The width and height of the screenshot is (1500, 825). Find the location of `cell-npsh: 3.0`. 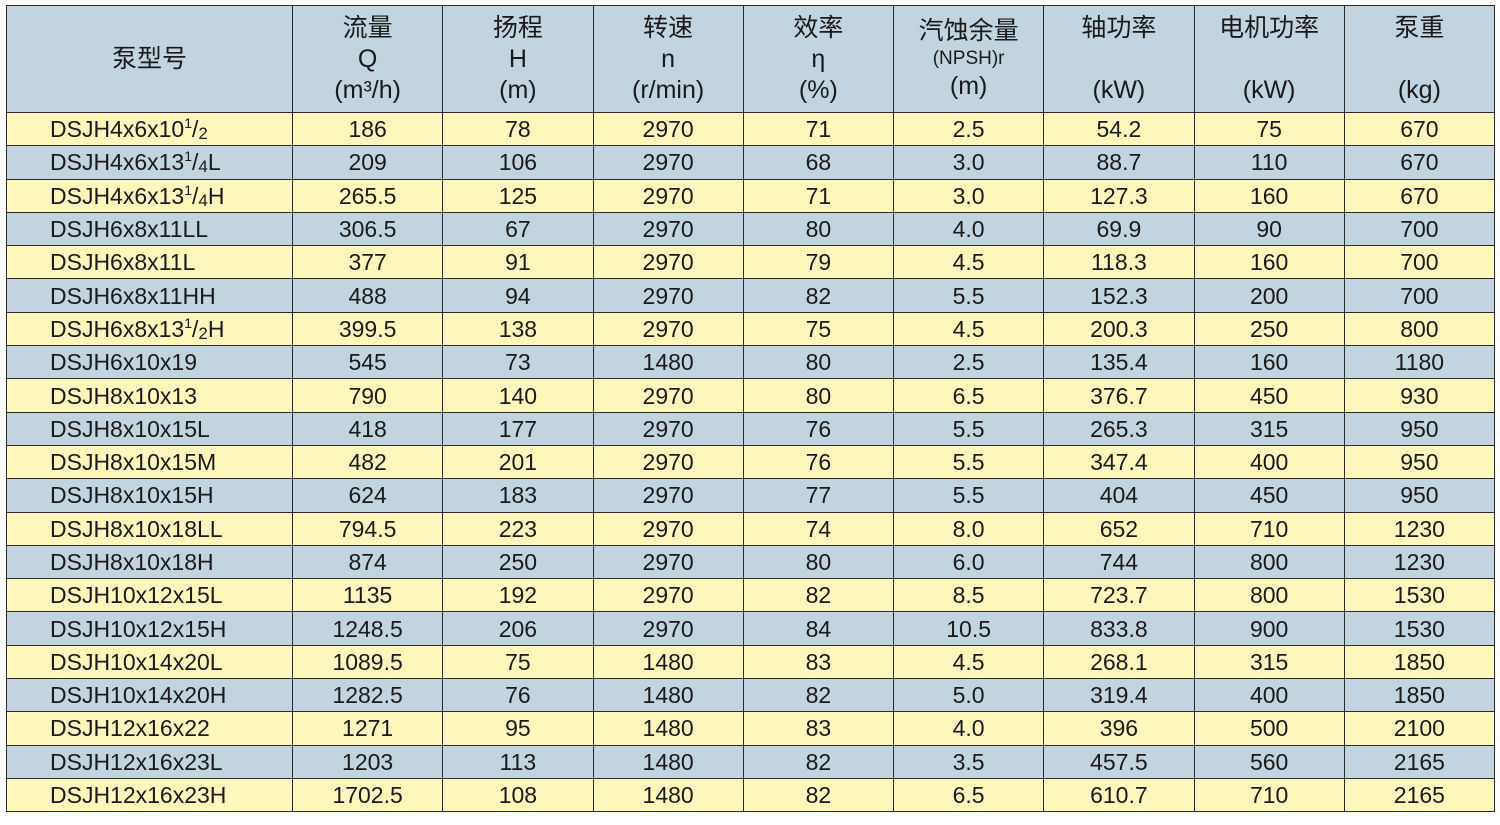

cell-npsh: 3.0 is located at coordinates (968, 195).